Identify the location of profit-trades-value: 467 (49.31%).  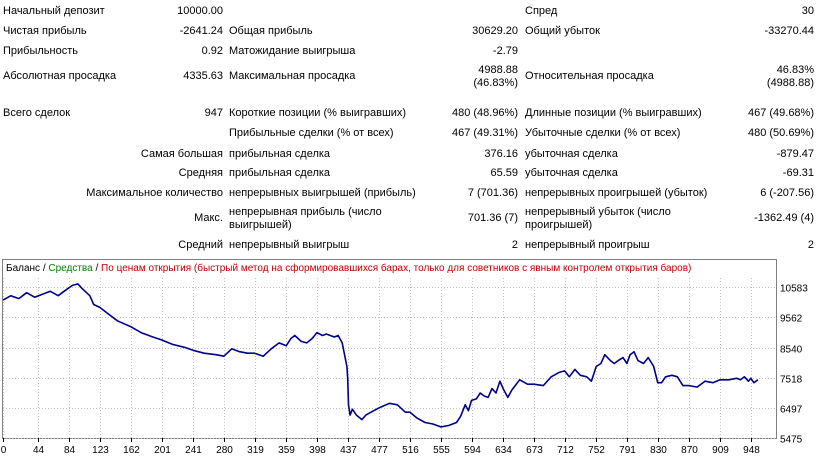
(484, 133).